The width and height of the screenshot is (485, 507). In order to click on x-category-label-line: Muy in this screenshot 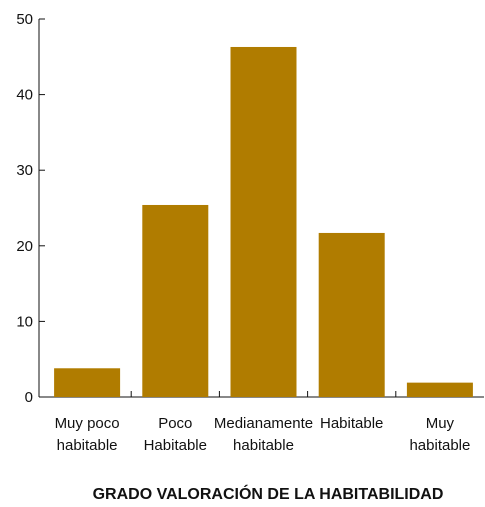, I will do `click(440, 423)`.